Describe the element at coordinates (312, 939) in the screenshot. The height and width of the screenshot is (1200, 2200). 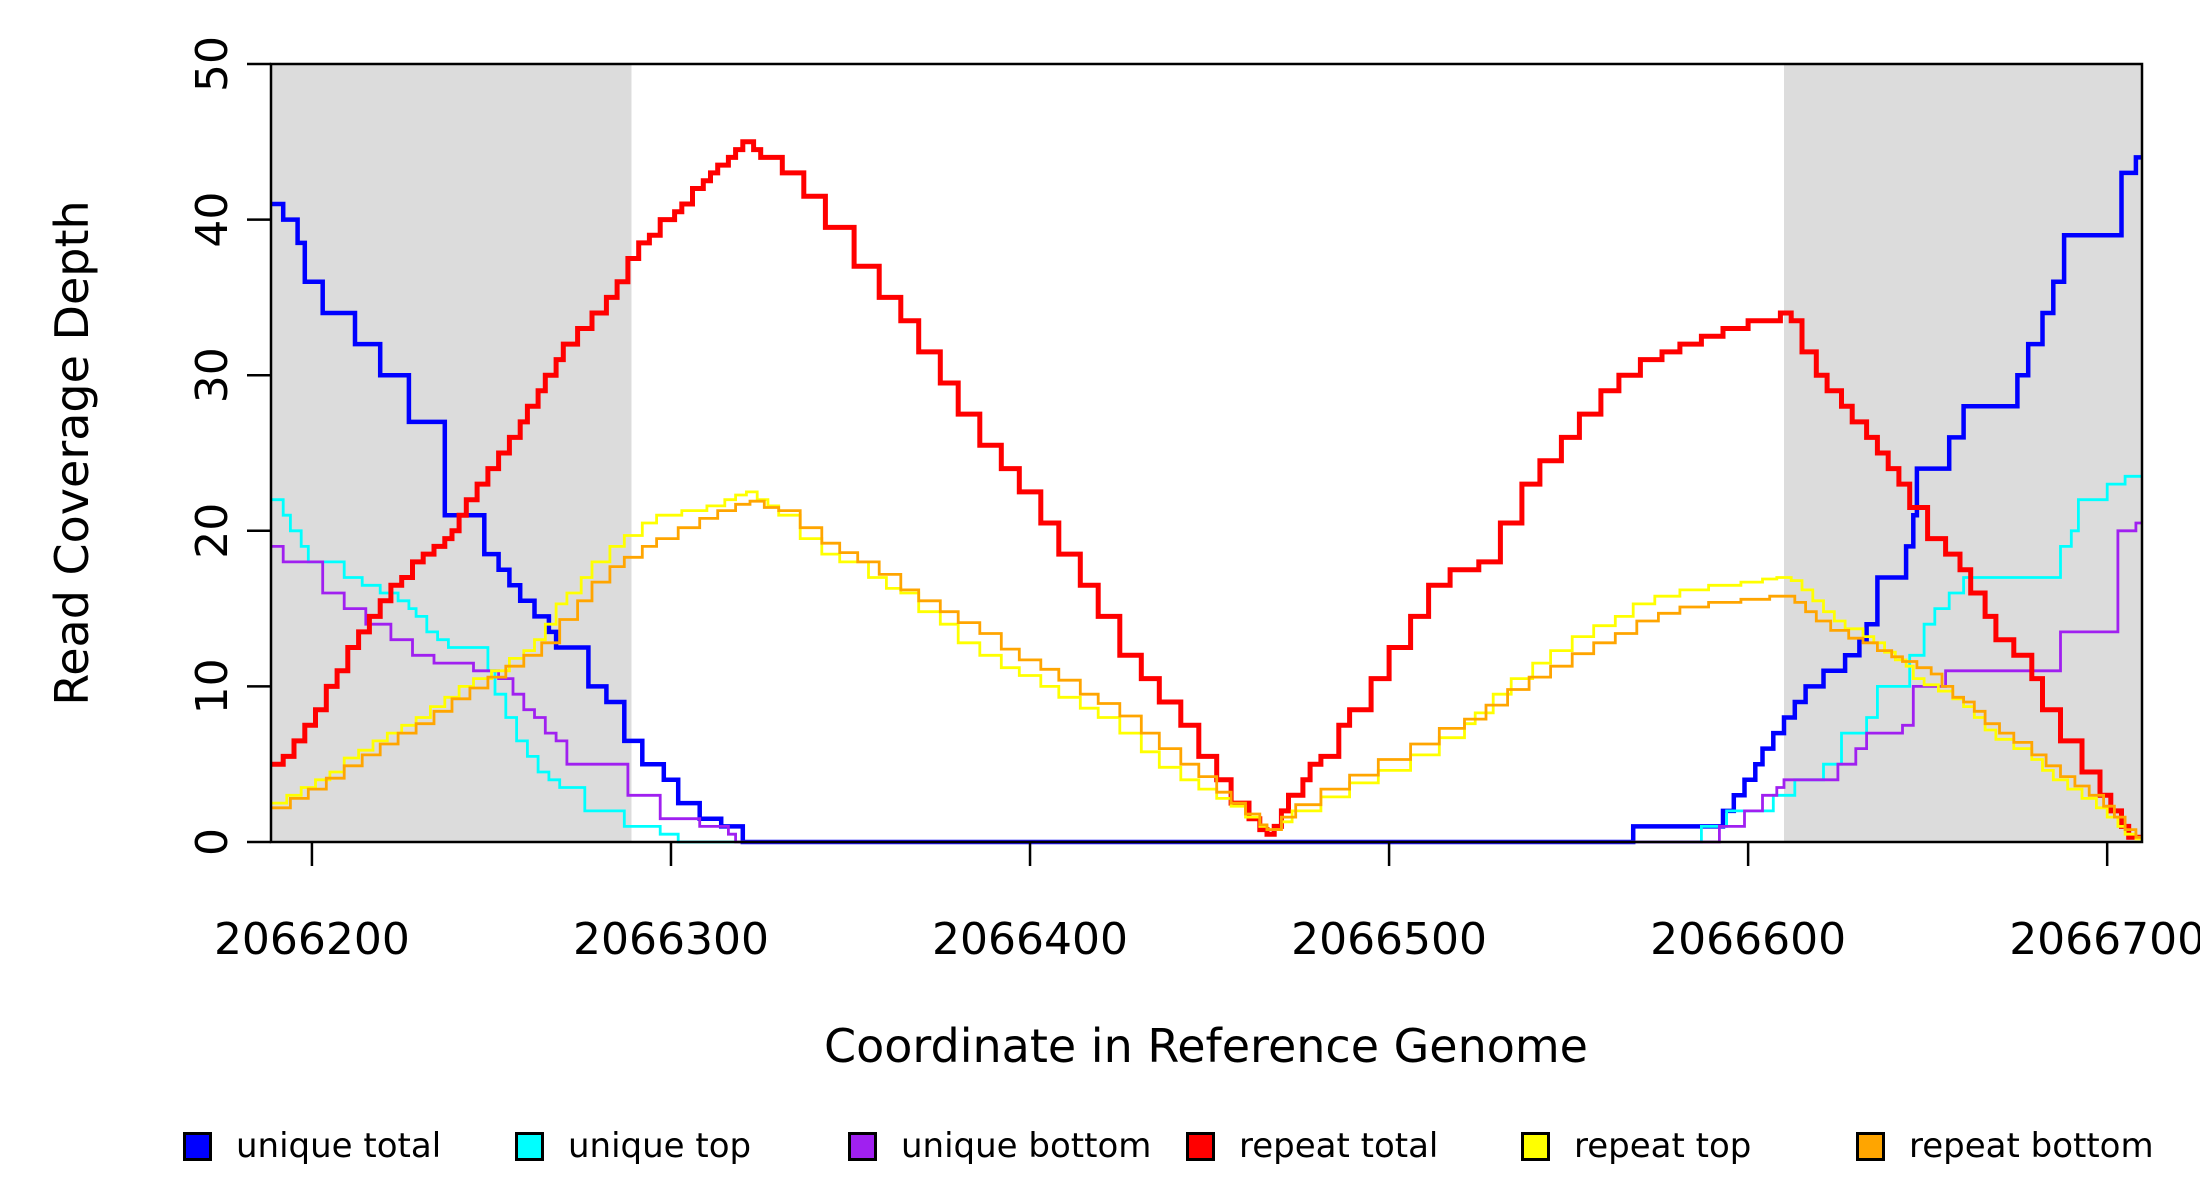
I see `x-tick-label: 2066200` at that location.